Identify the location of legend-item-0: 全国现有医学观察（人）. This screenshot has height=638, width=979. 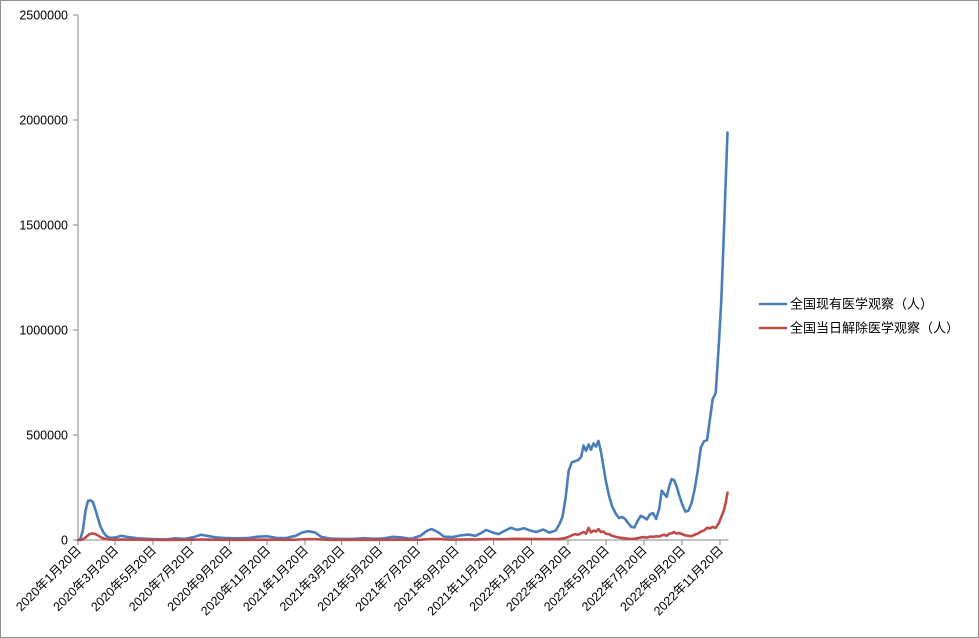
(845, 304).